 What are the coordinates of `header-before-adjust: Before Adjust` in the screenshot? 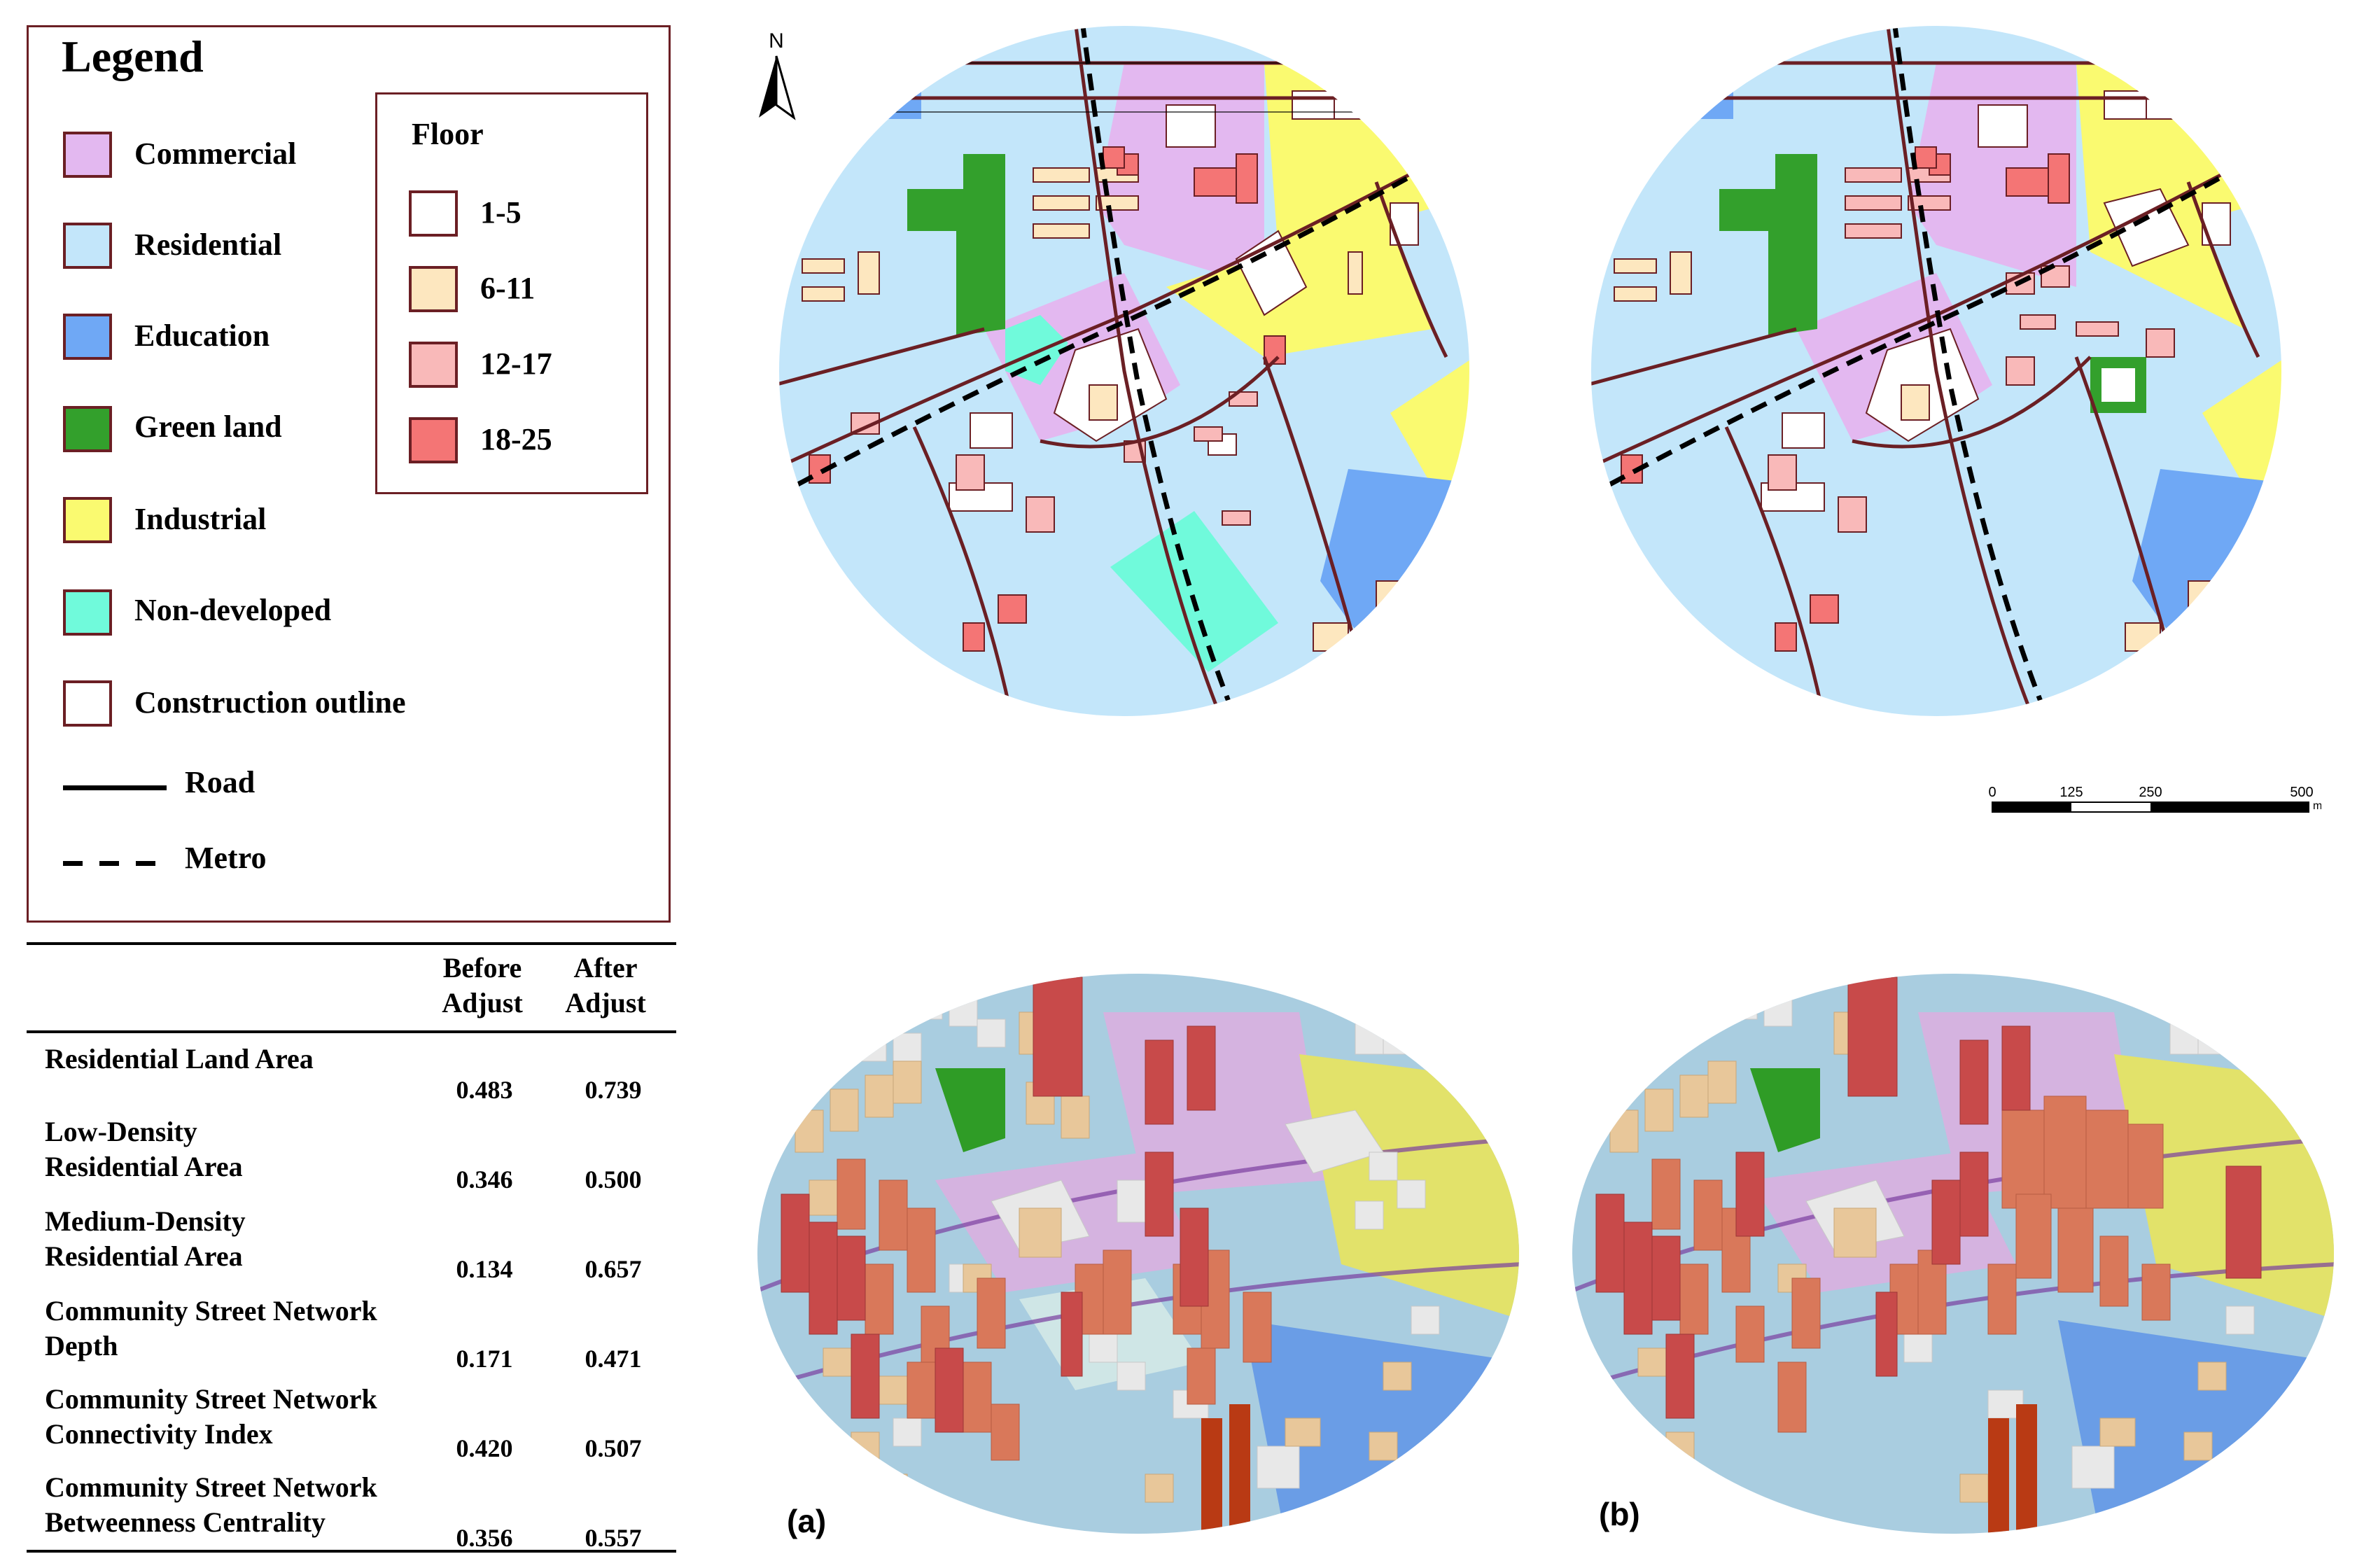 It's located at (482, 985).